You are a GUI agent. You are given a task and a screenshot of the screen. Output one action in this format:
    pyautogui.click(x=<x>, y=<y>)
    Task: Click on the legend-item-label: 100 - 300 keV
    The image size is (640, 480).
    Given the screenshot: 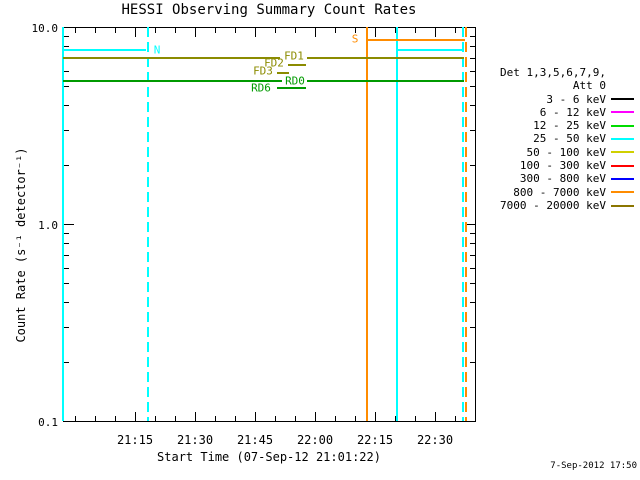 What is the action you would take?
    pyautogui.click(x=562, y=166)
    